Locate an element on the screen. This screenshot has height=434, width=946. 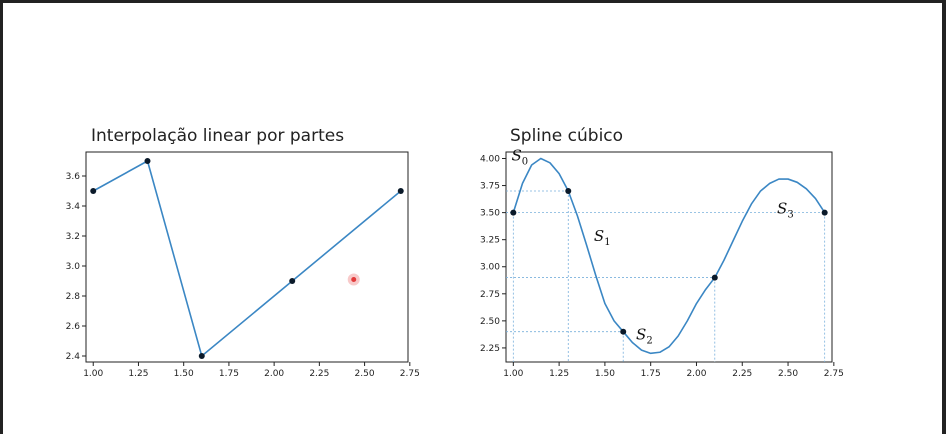
y-tick-label: 2.50 is located at coordinates (490, 322).